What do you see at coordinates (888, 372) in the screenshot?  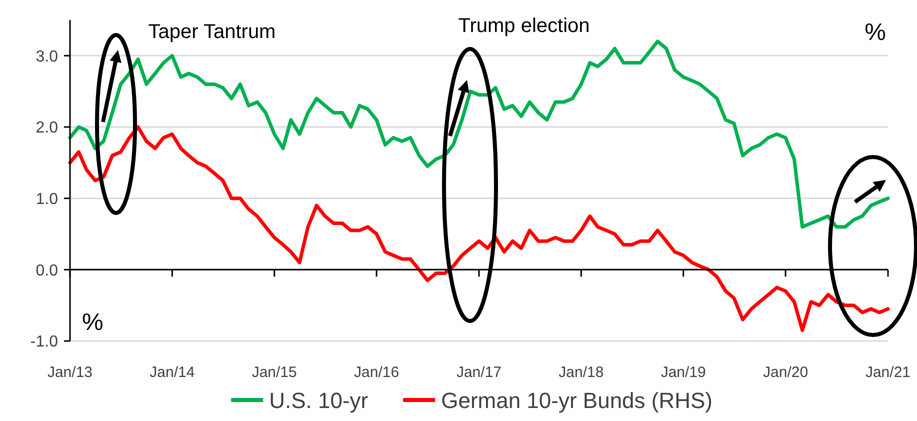 I see `x-tick-label: Jan/21` at bounding box center [888, 372].